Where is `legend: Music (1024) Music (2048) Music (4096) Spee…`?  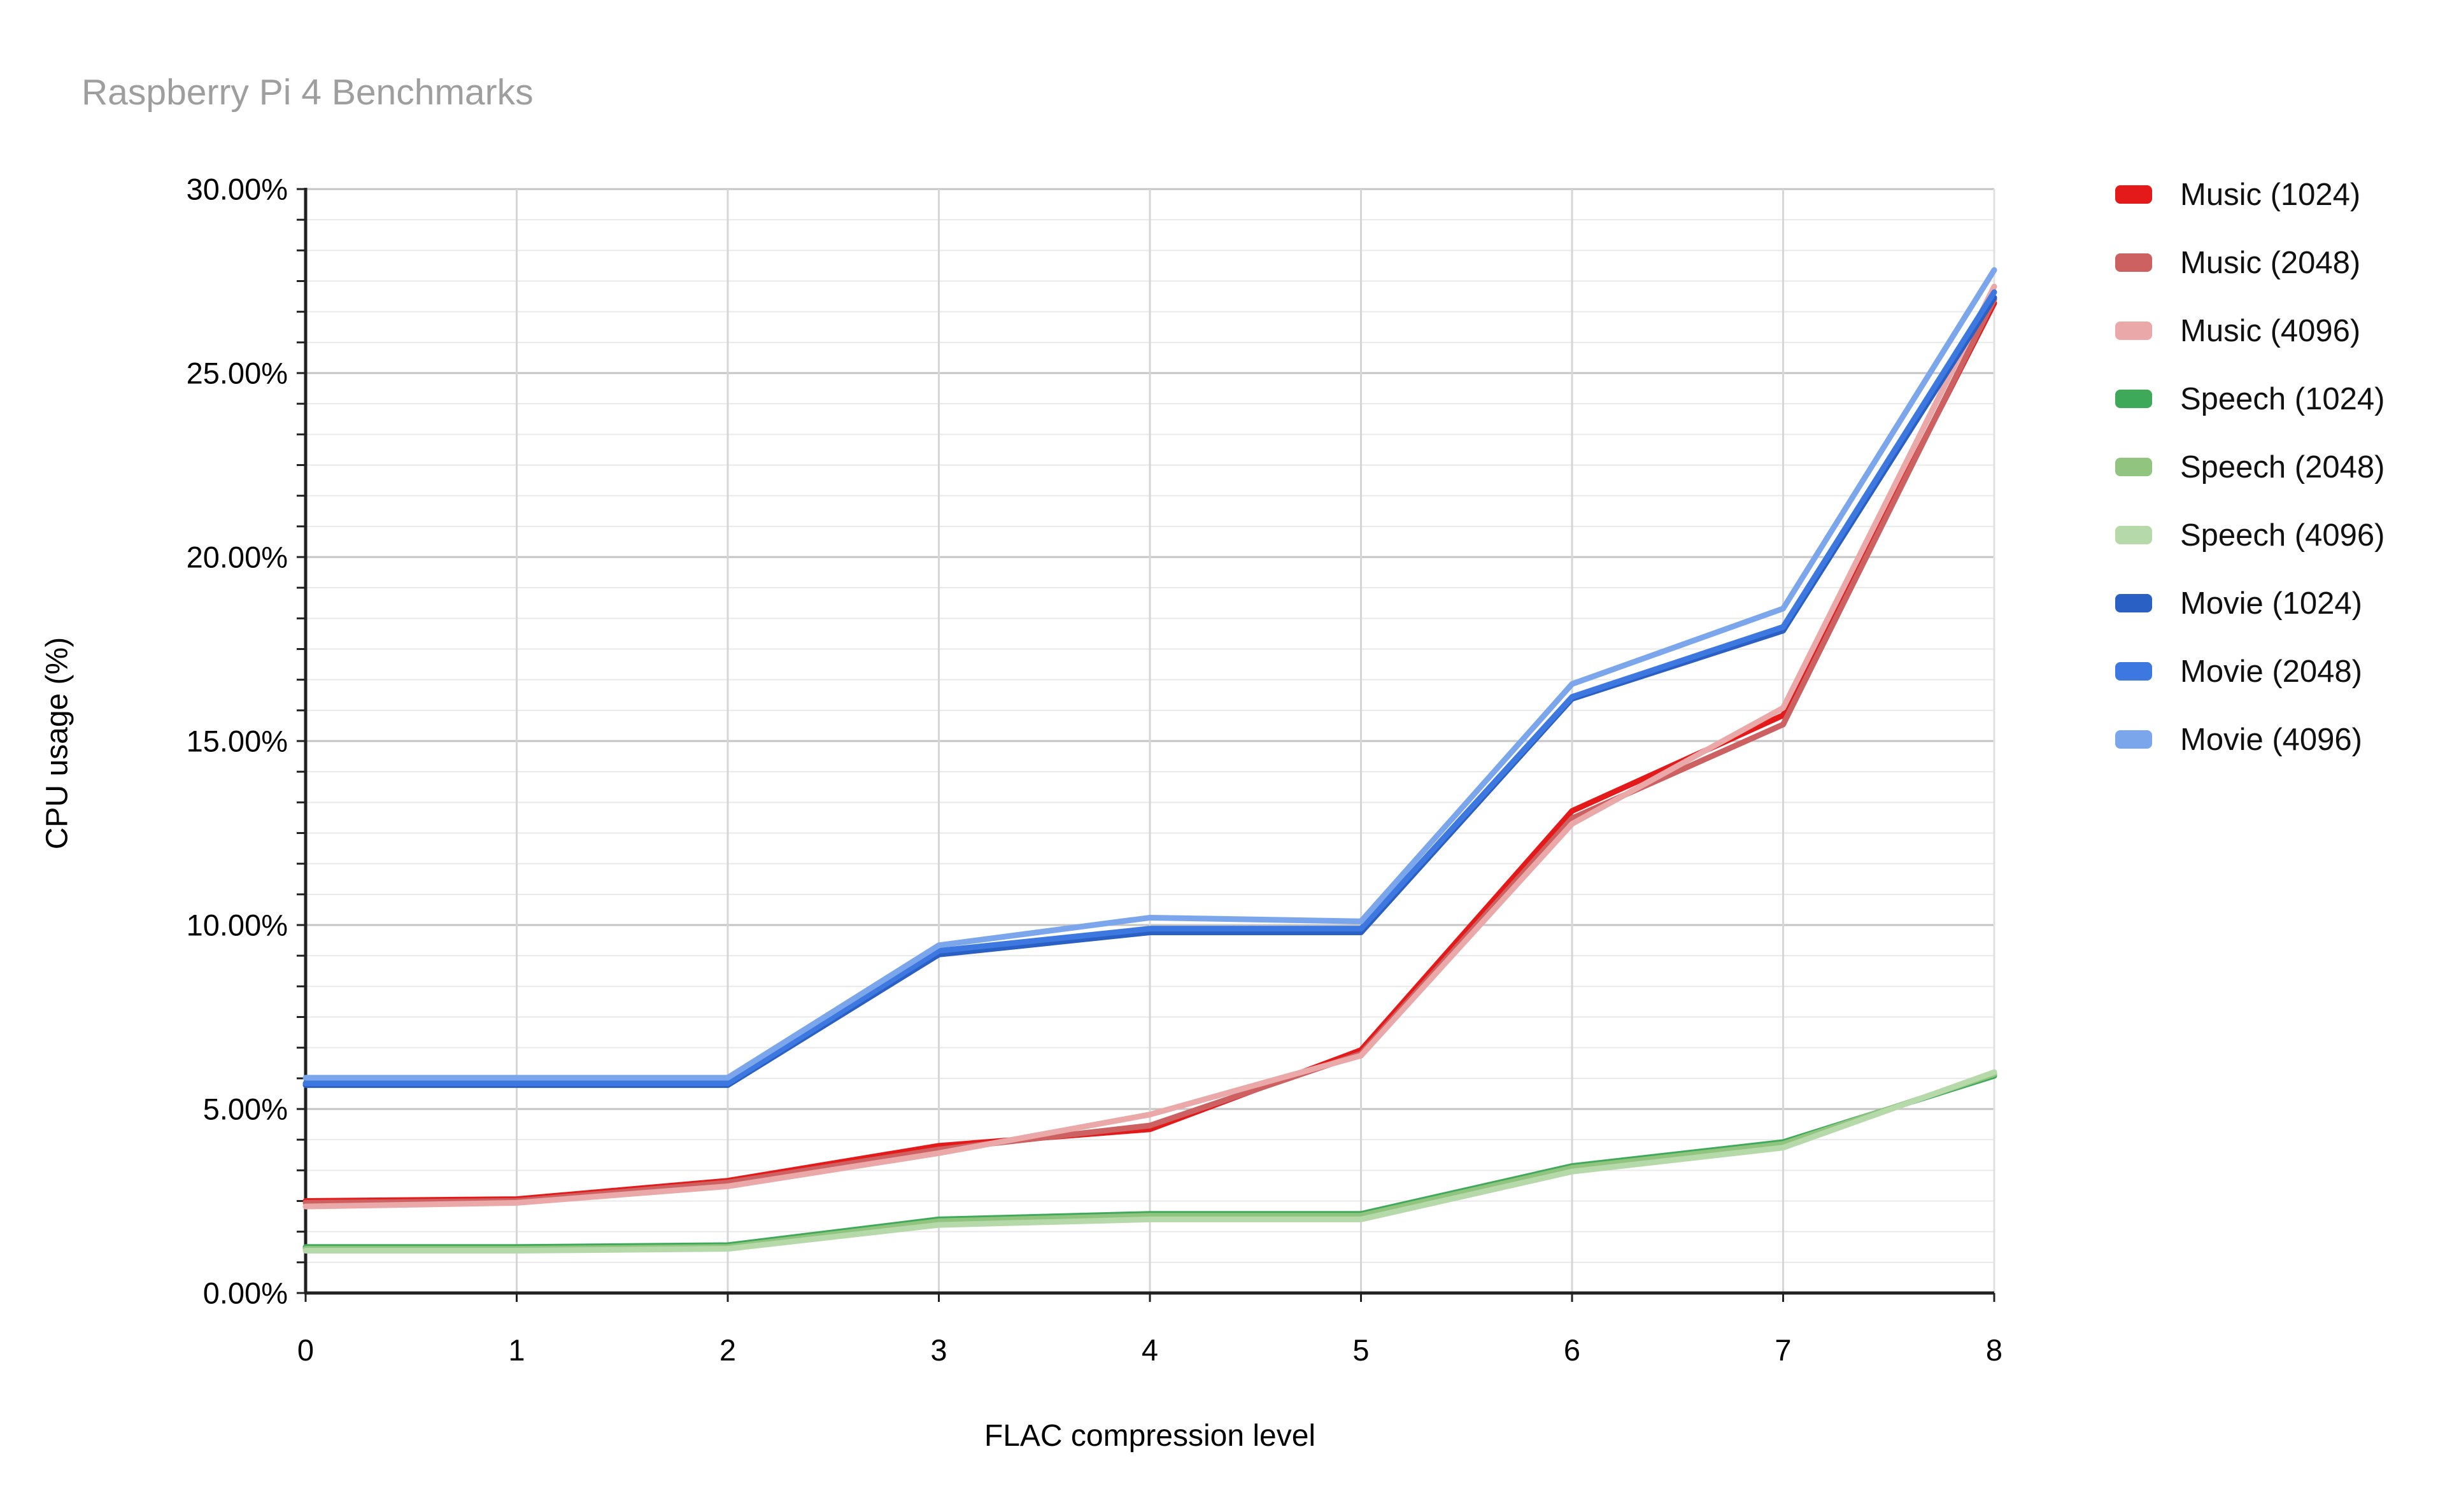 legend: Music (1024) Music (2048) Music (4096) Spee… is located at coordinates (2250, 467).